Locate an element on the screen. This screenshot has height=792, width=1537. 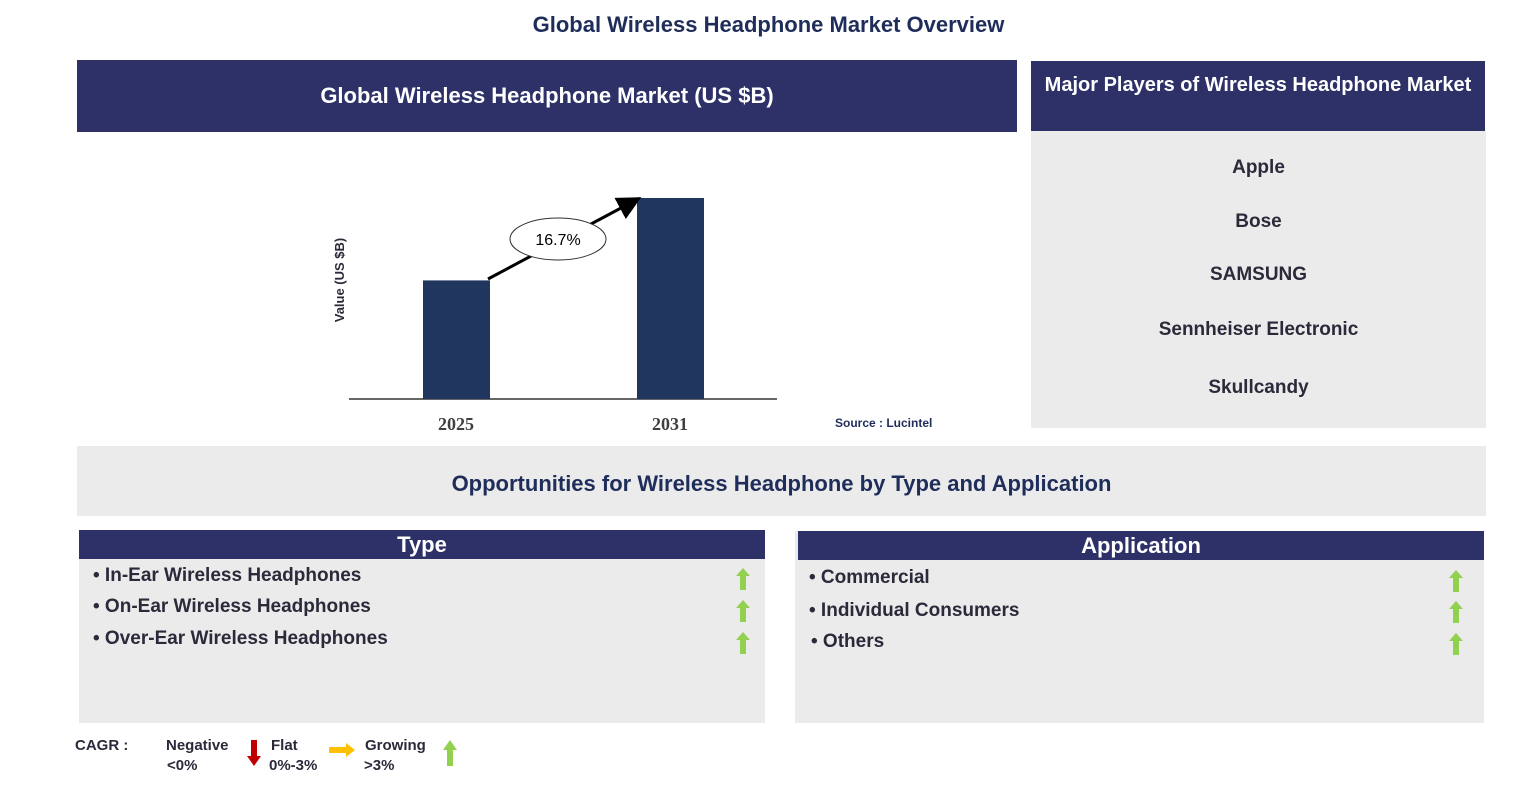
cagr-bubble is located at coordinates (558, 239).